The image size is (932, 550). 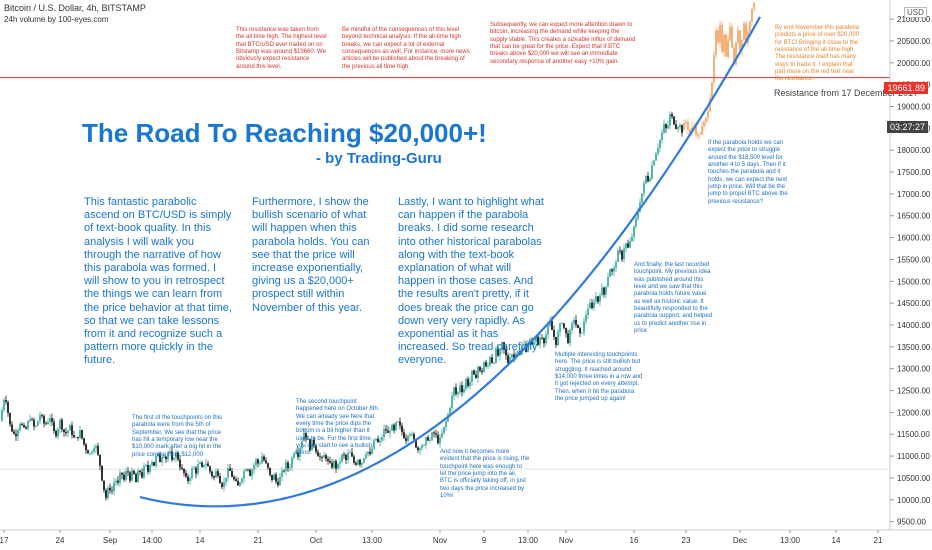 I want to click on price-tick-label: 20000.00, so click(x=914, y=63).